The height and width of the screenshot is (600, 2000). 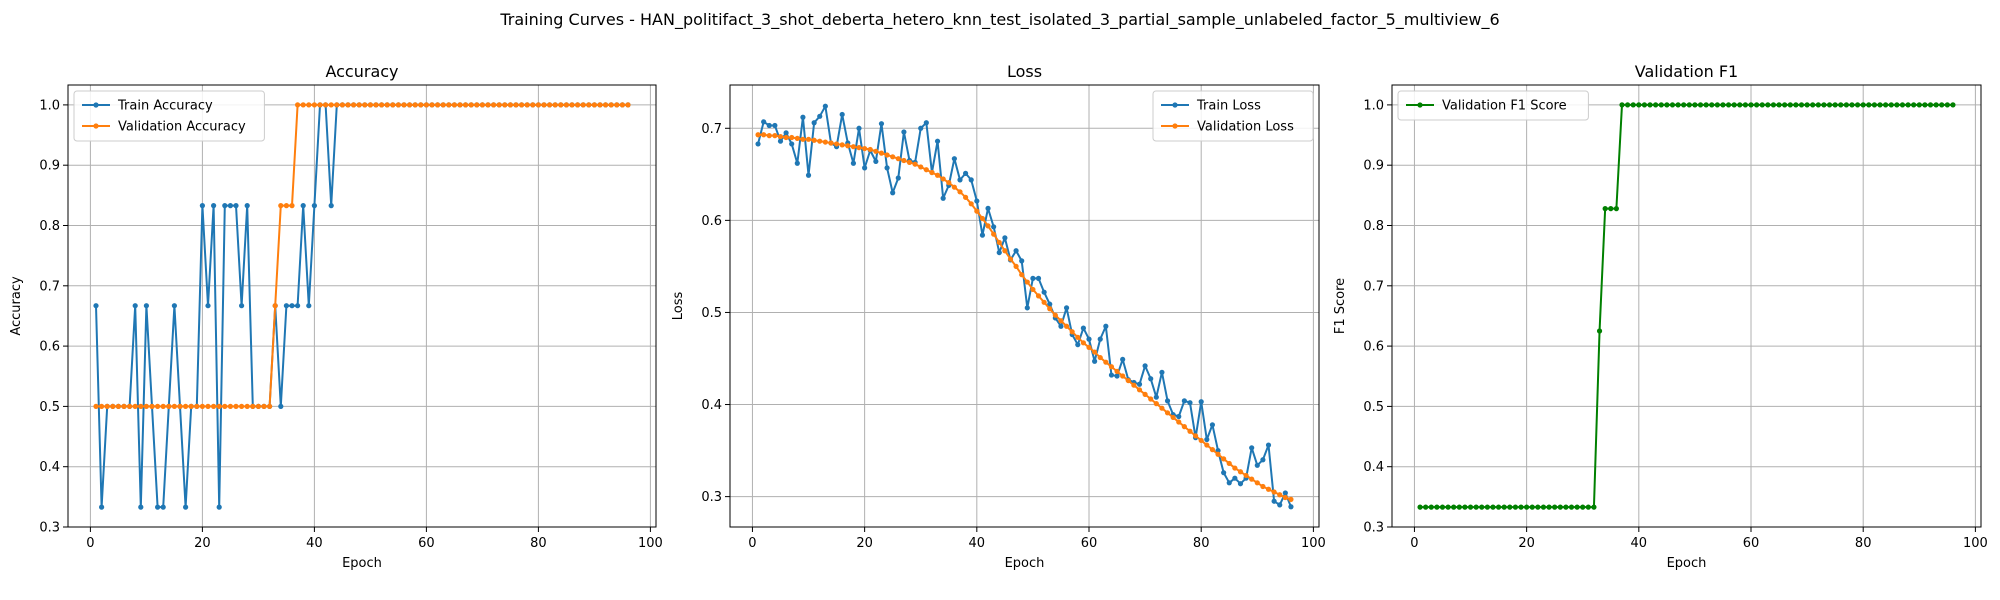 I want to click on y-tick-label: 0.6, so click(x=49, y=347).